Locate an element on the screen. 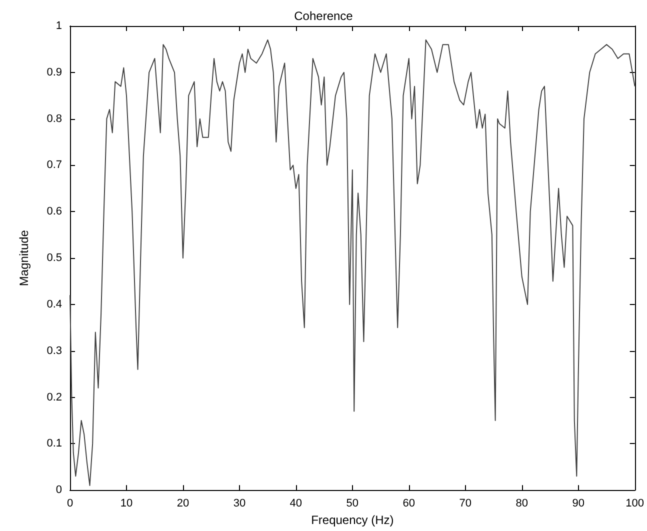  y-tick-label: 0.6 is located at coordinates (54, 212).